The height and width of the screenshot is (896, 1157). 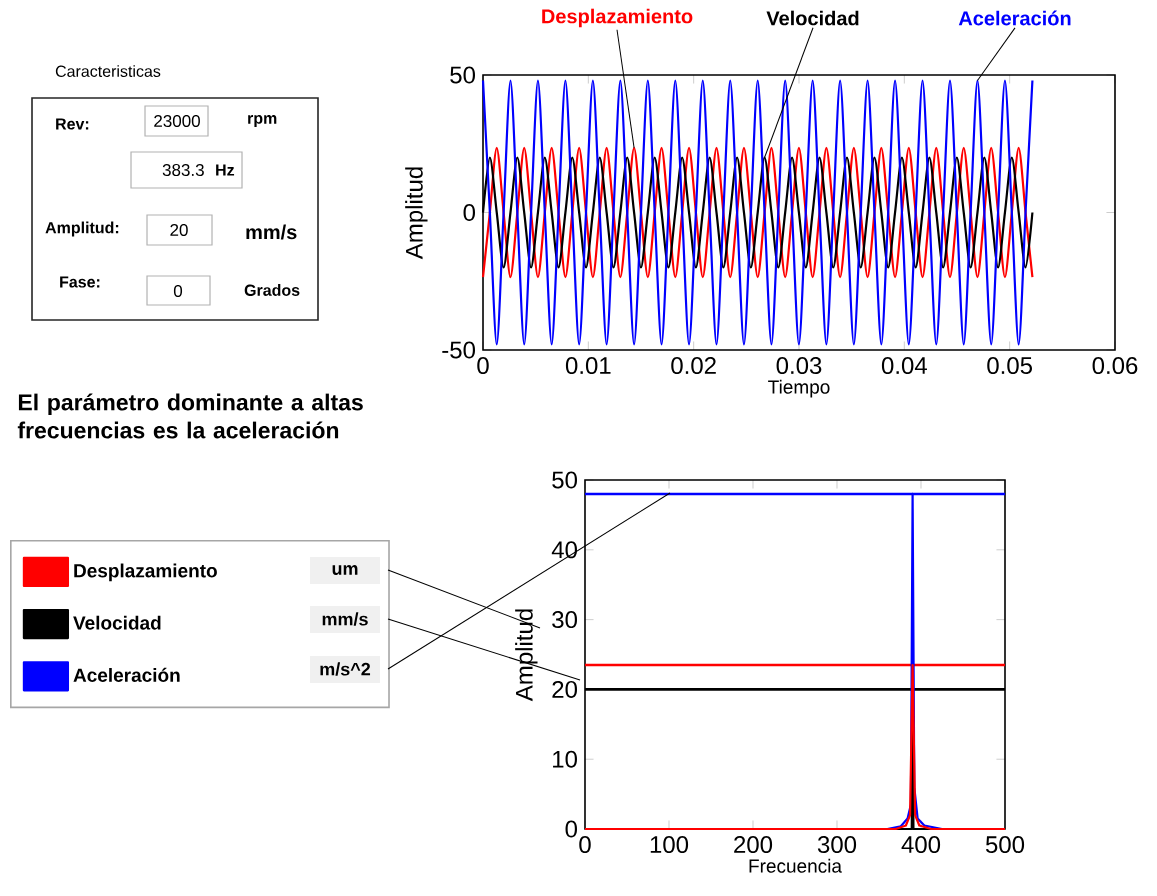 What do you see at coordinates (117, 622) in the screenshot?
I see `legend-label: Velocidad` at bounding box center [117, 622].